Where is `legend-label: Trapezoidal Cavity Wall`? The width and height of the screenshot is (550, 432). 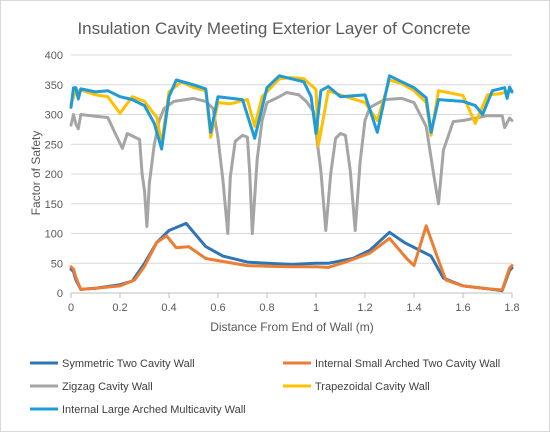
legend-label: Trapezoidal Cavity Wall is located at coordinates (372, 387).